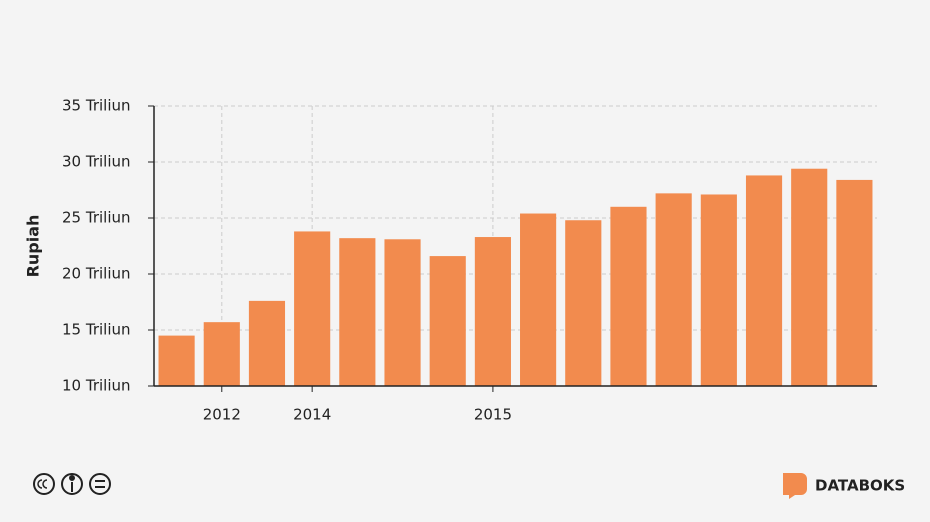 Image resolution: width=930 pixels, height=522 pixels. I want to click on y-axis-title: Rupiah, so click(33, 246).